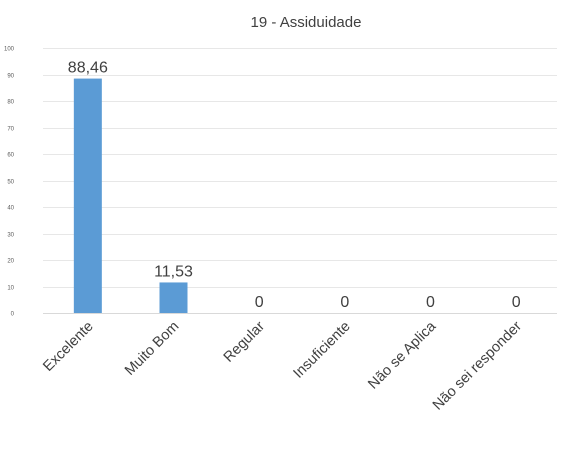 The height and width of the screenshot is (459, 561). What do you see at coordinates (10, 209) in the screenshot?
I see `y-tick-label: 40` at bounding box center [10, 209].